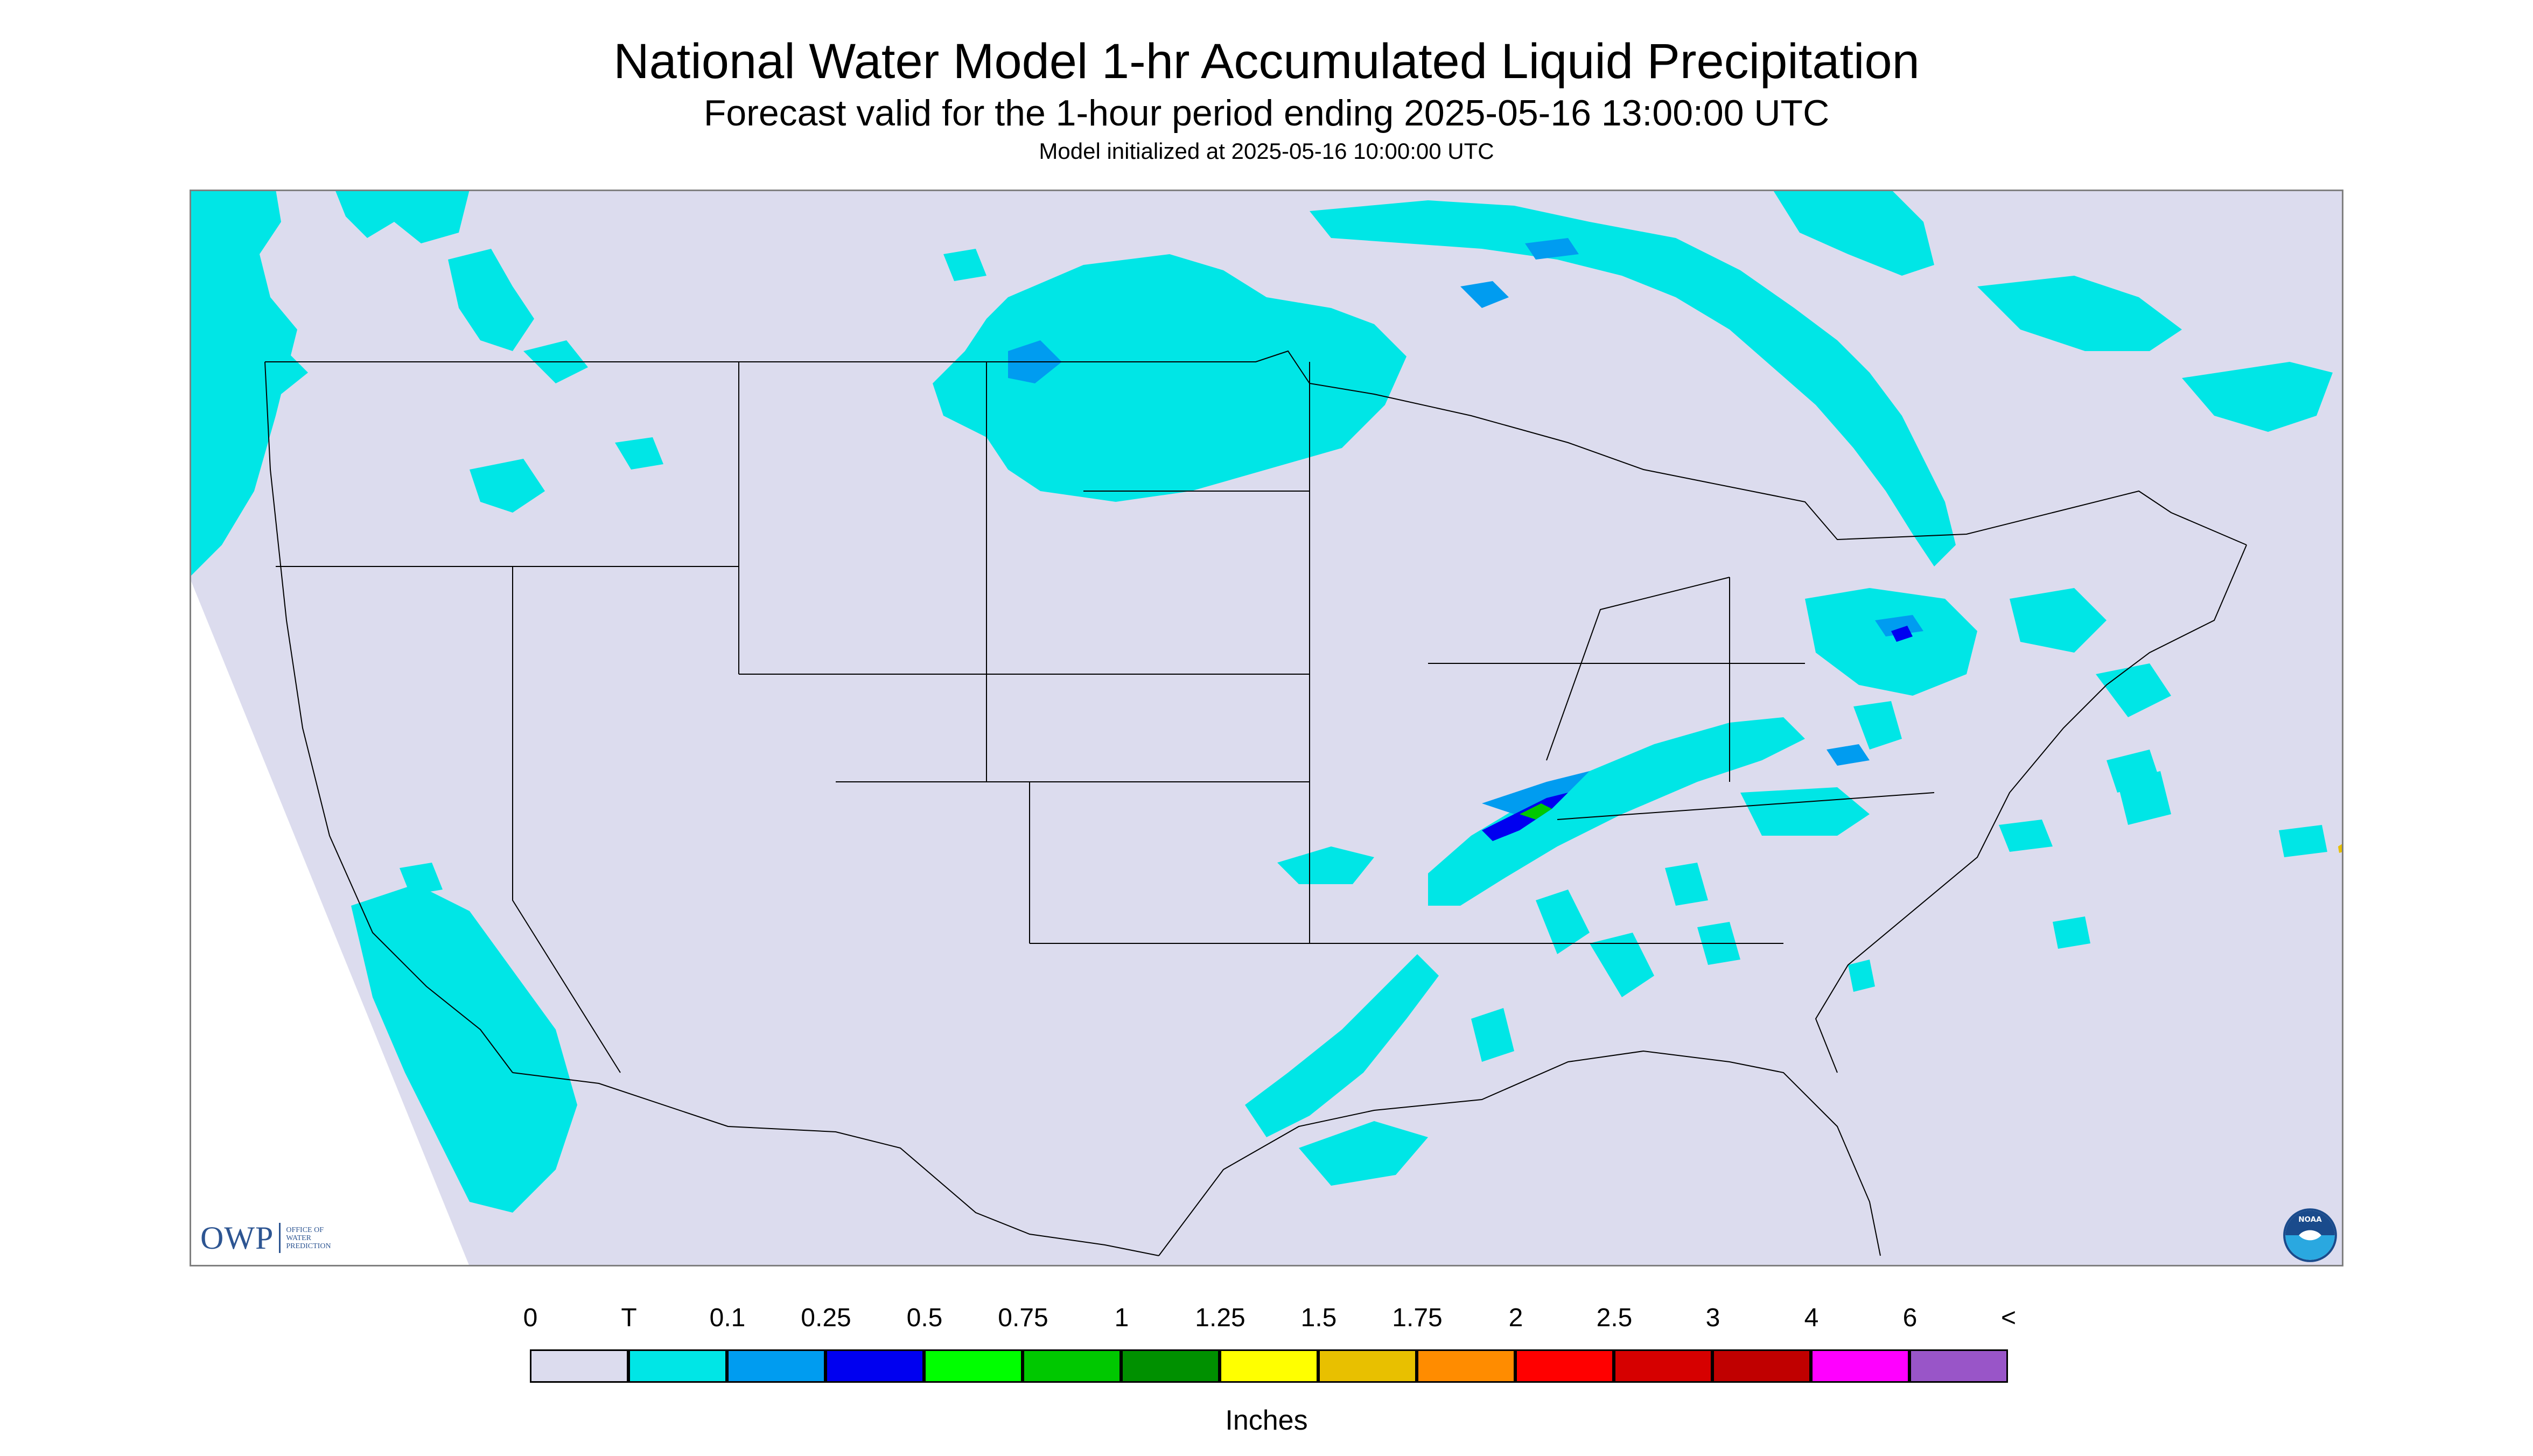 This screenshot has width=2533, height=1456. What do you see at coordinates (2310, 1219) in the screenshot?
I see `noaa-seal-text: NOAA` at bounding box center [2310, 1219].